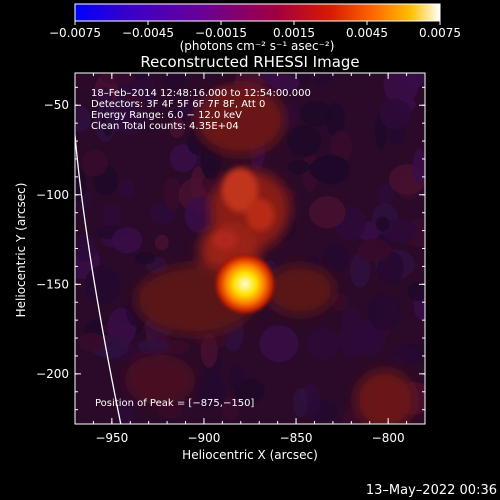 The image size is (500, 500). Describe the element at coordinates (221, 33) in the screenshot. I see `colorbar-tick-label: −0.0015` at that location.